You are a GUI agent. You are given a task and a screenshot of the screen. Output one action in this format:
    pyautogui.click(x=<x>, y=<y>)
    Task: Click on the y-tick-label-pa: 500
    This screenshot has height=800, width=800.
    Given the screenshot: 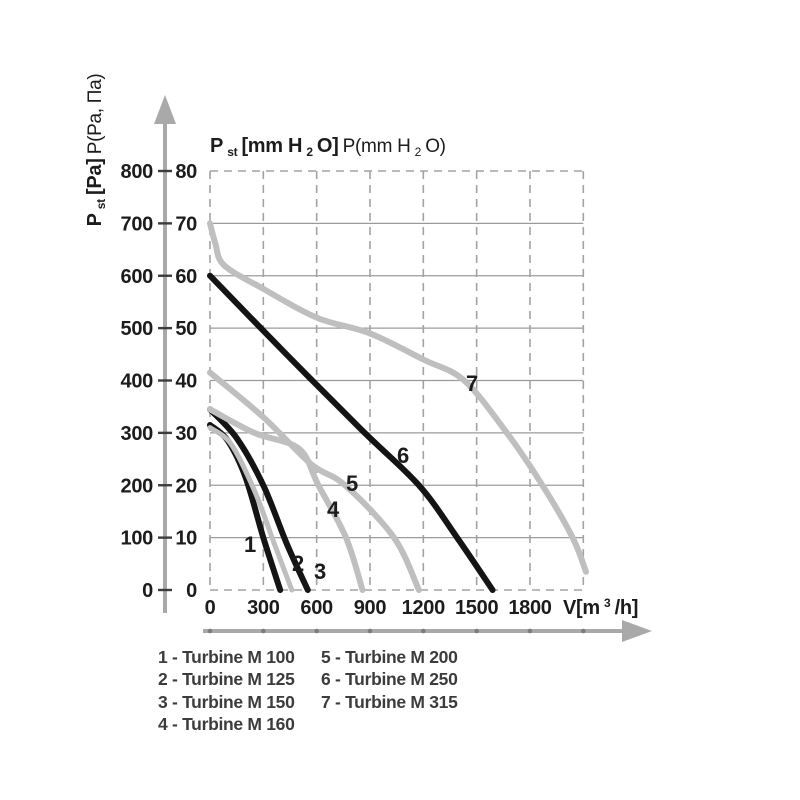 What is the action you would take?
    pyautogui.click(x=137, y=329)
    